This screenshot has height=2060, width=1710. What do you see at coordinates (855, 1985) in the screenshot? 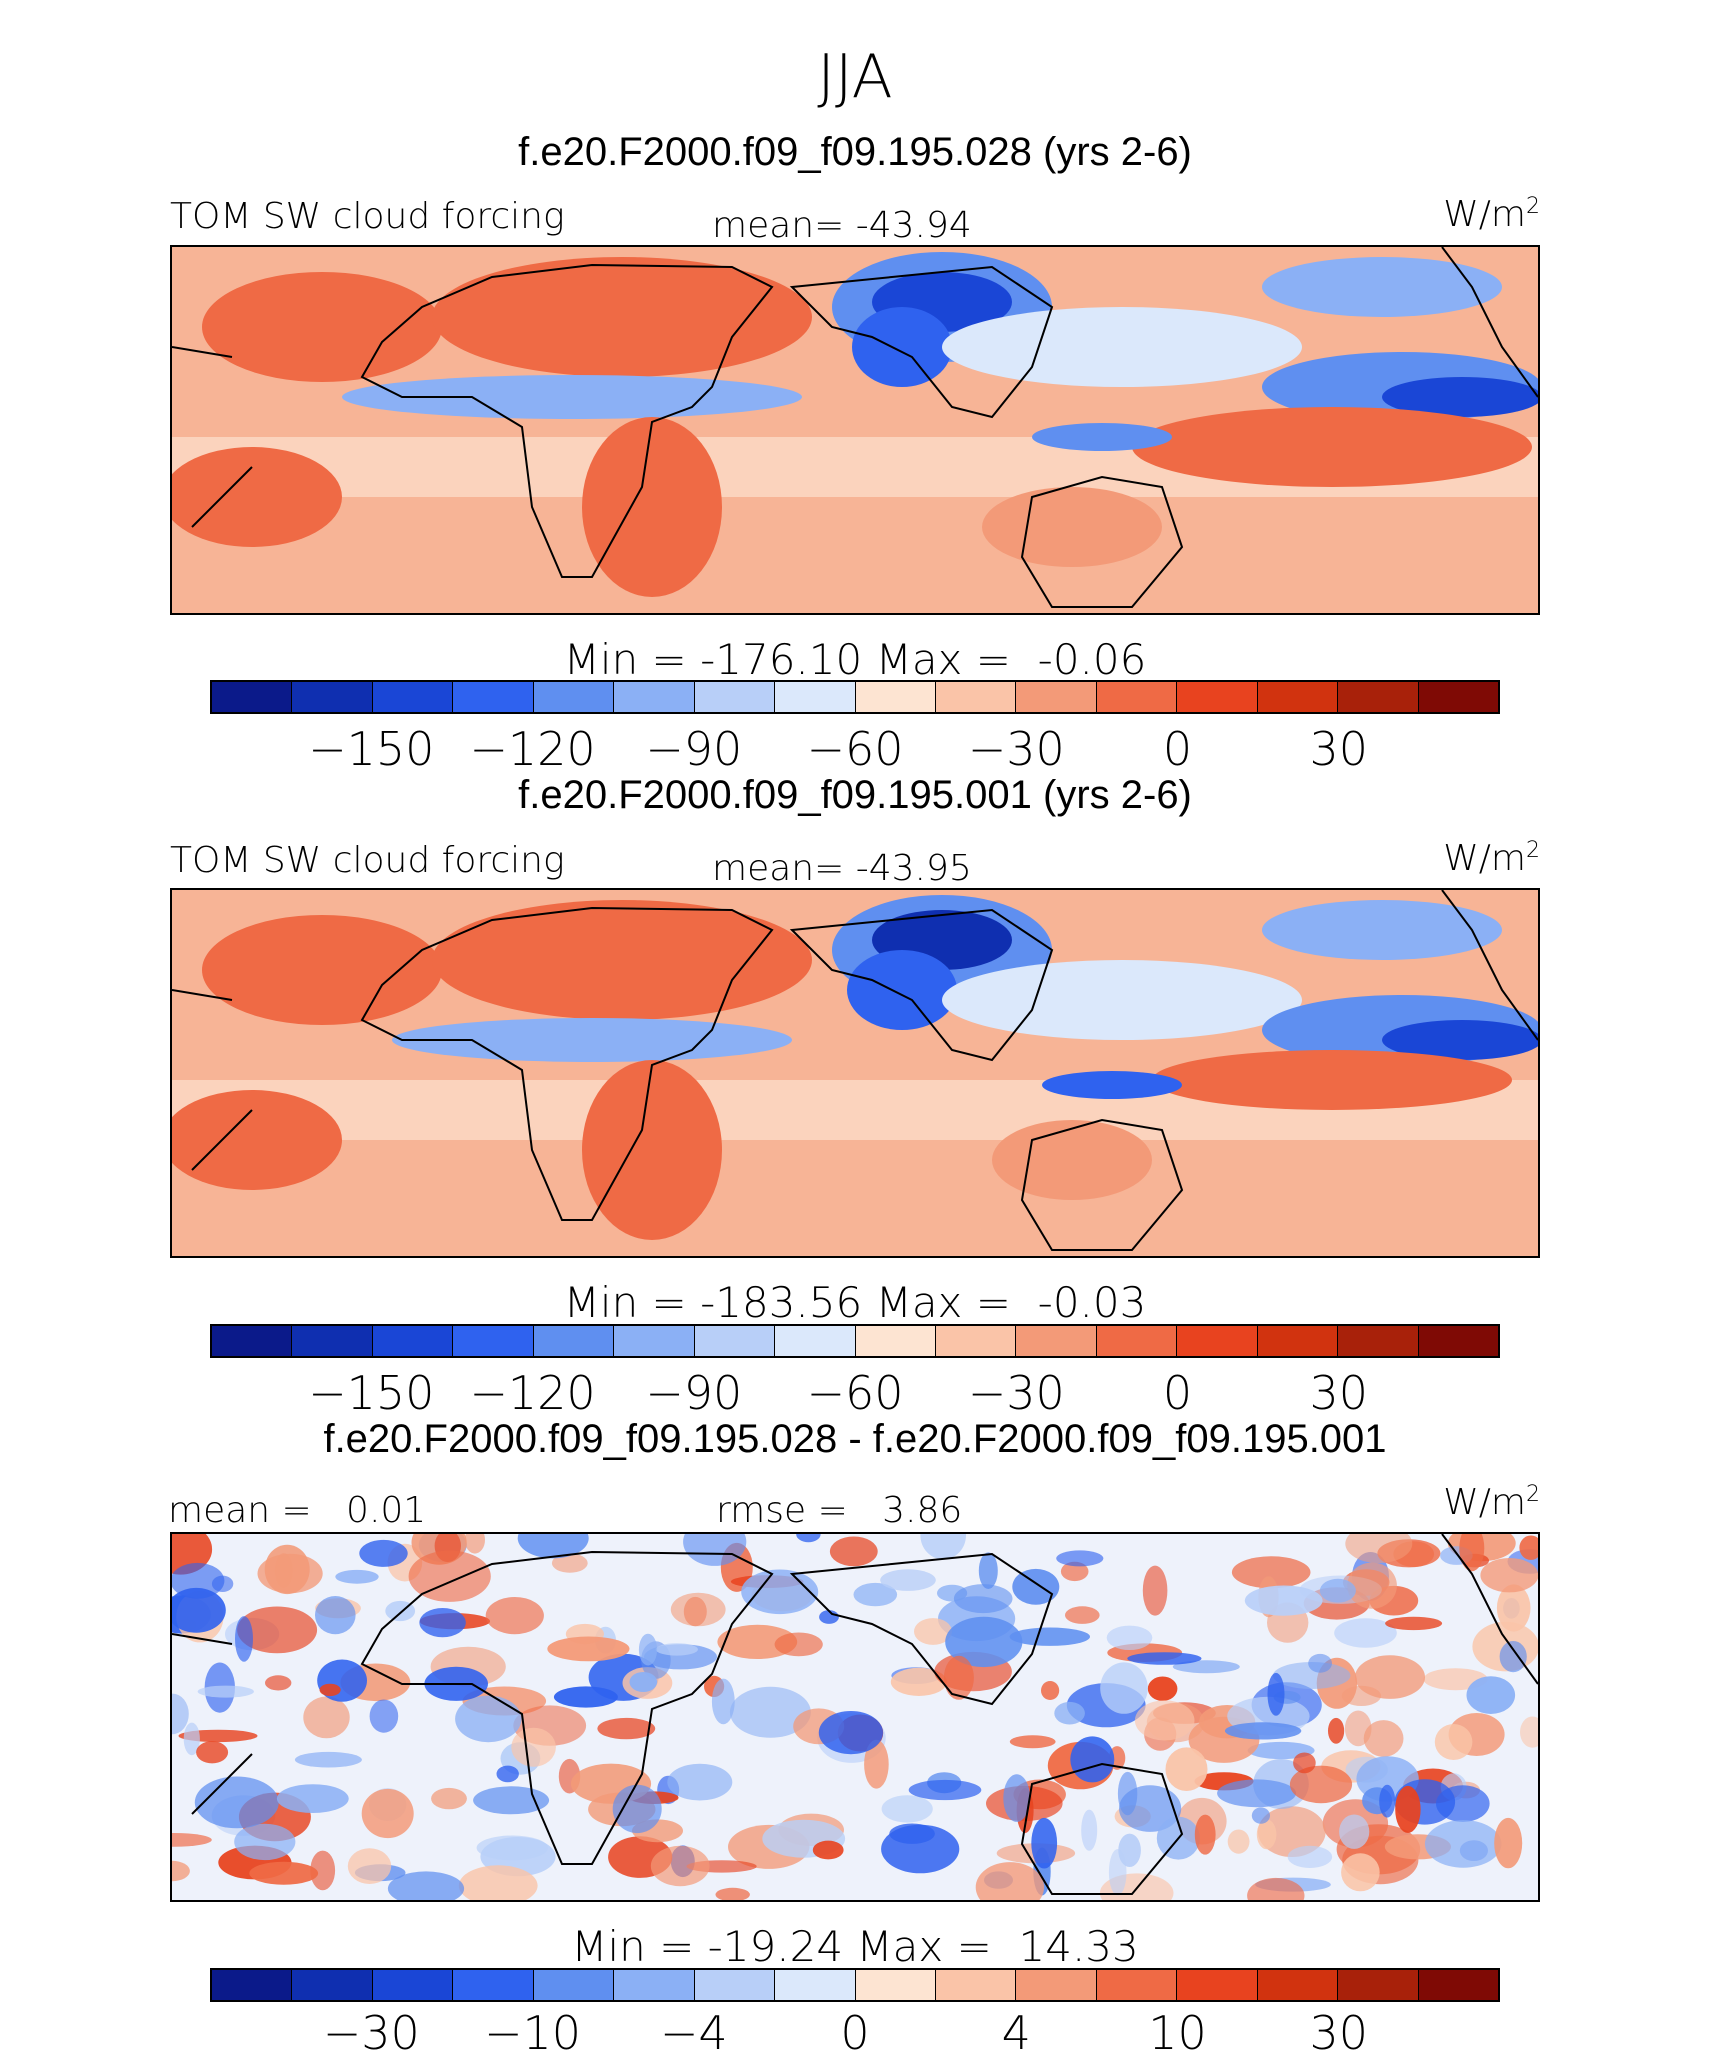
I see `panel3-colorbar` at bounding box center [855, 1985].